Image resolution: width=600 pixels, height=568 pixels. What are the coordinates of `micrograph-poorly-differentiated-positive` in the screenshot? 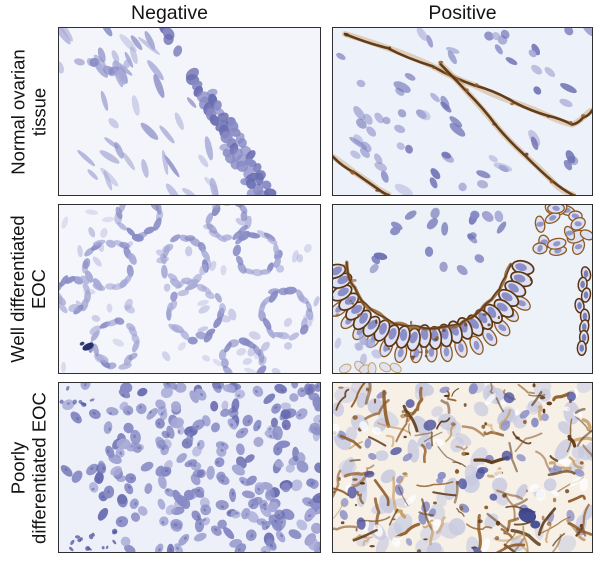 It's located at (462, 467).